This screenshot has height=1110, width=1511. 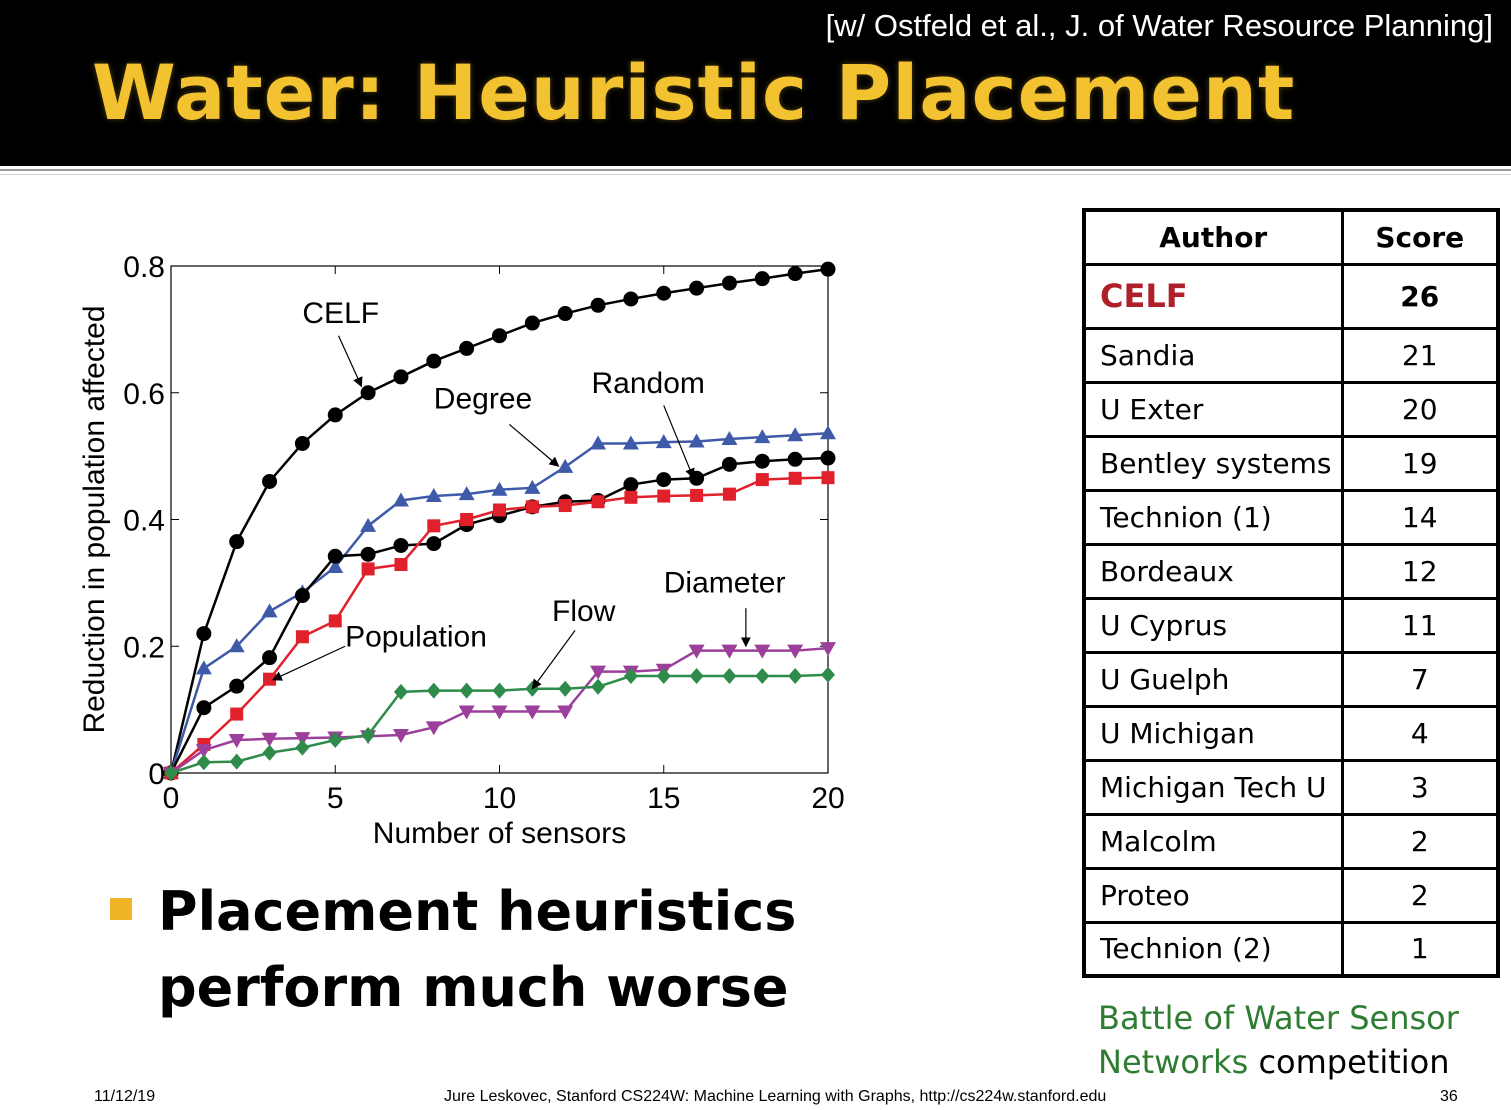 What do you see at coordinates (1213, 679) in the screenshot?
I see `author-cell: U Guelph` at bounding box center [1213, 679].